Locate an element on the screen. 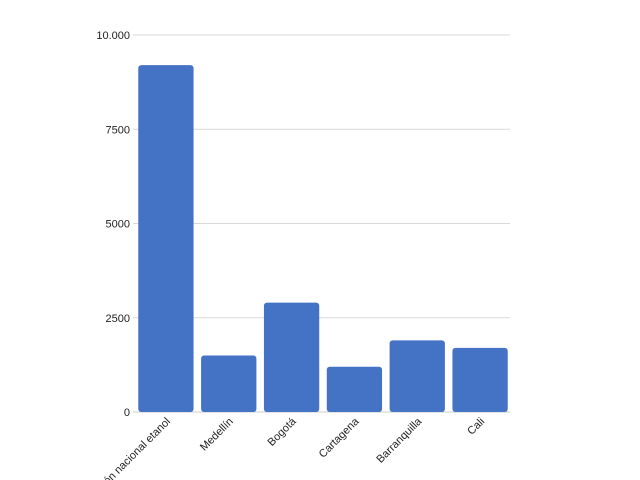 Image resolution: width=640 pixels, height=480 pixels. y-tick-label: 5000 is located at coordinates (118, 225).